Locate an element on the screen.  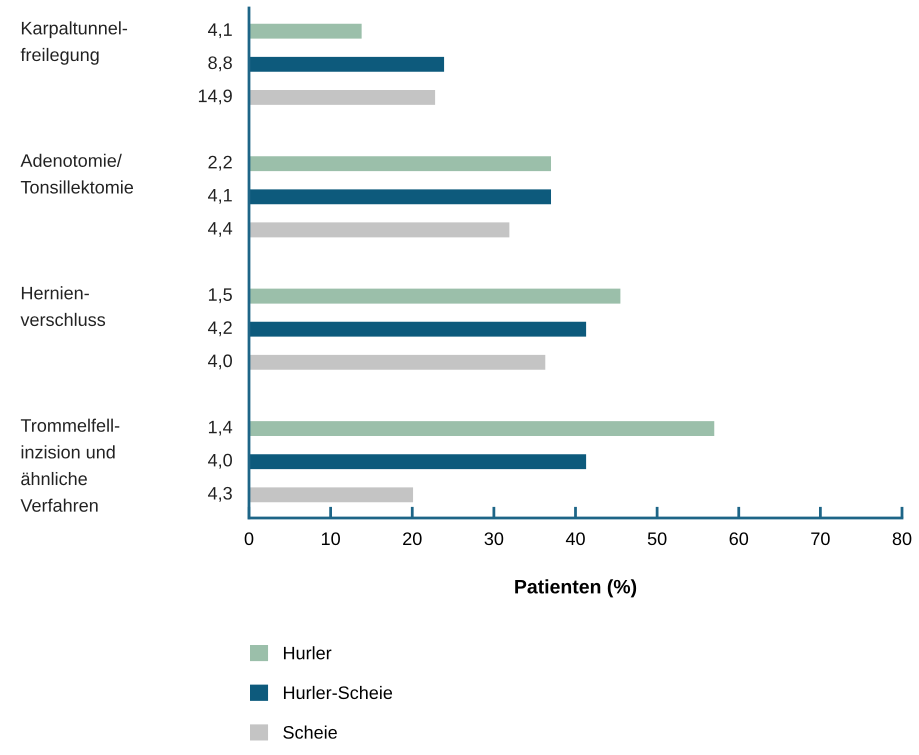
x-tick-label: 80 is located at coordinates (902, 539).